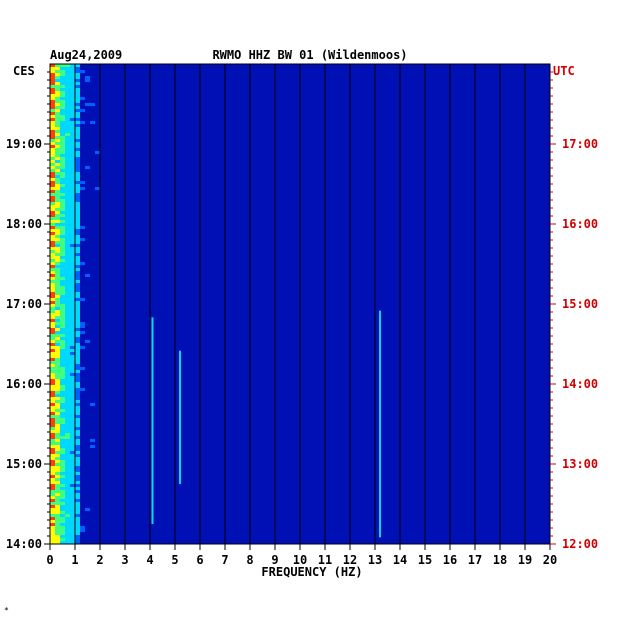 The height and width of the screenshot is (624, 630). Describe the element at coordinates (74, 560) in the screenshot. I see `x-tick-label: 1` at that location.